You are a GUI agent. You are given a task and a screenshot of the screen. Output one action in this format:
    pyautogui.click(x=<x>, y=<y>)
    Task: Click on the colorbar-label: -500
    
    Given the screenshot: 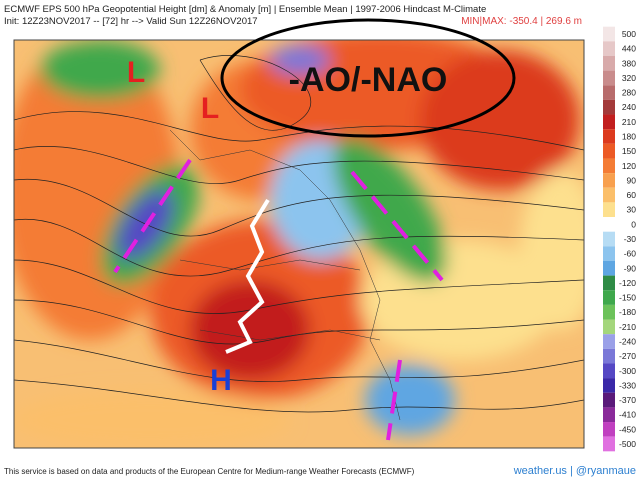 What is the action you would take?
    pyautogui.click(x=627, y=444)
    